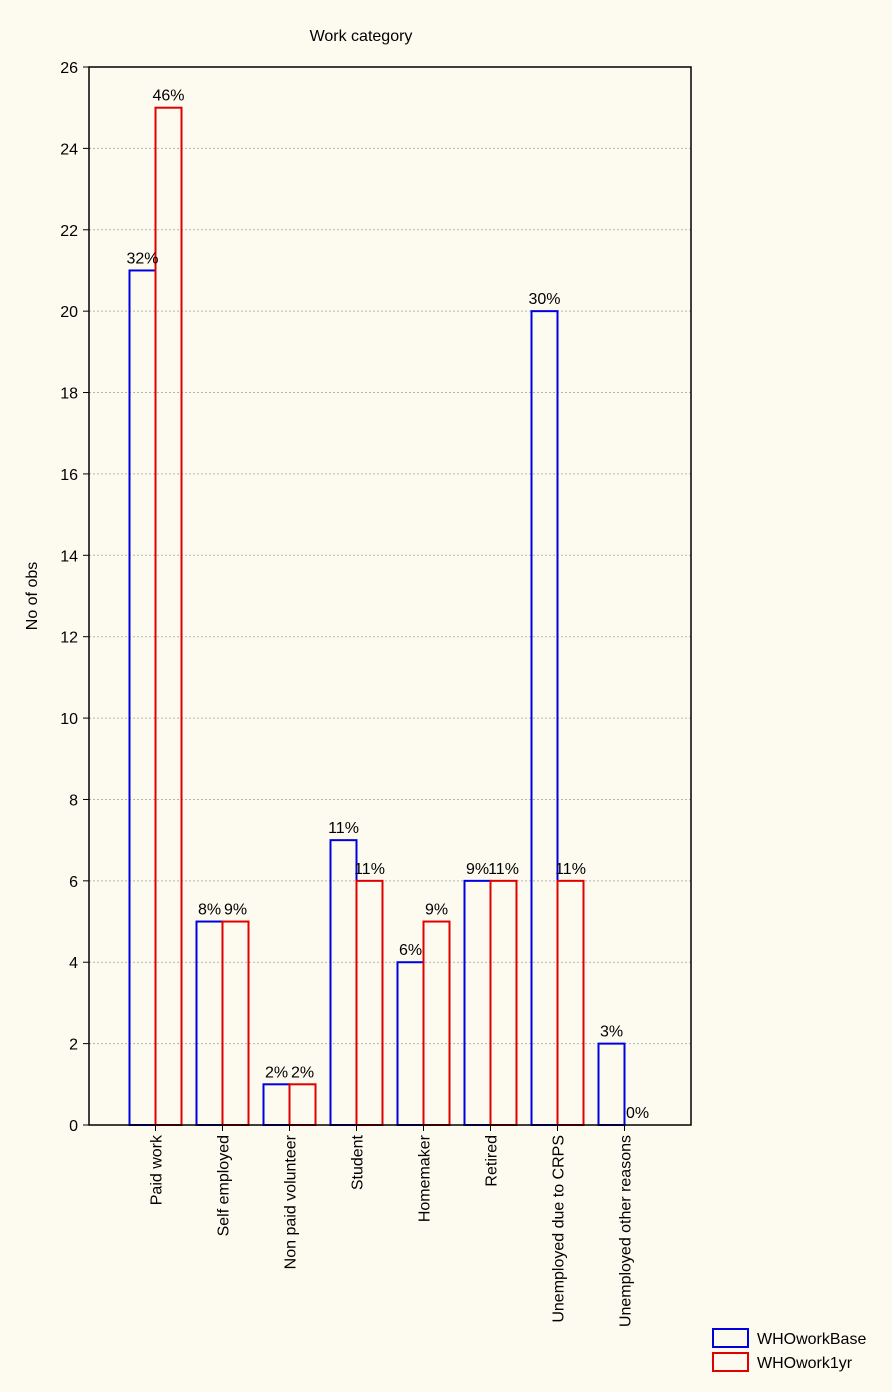  Describe the element at coordinates (410, 950) in the screenshot. I see `data-label: 6%` at that location.